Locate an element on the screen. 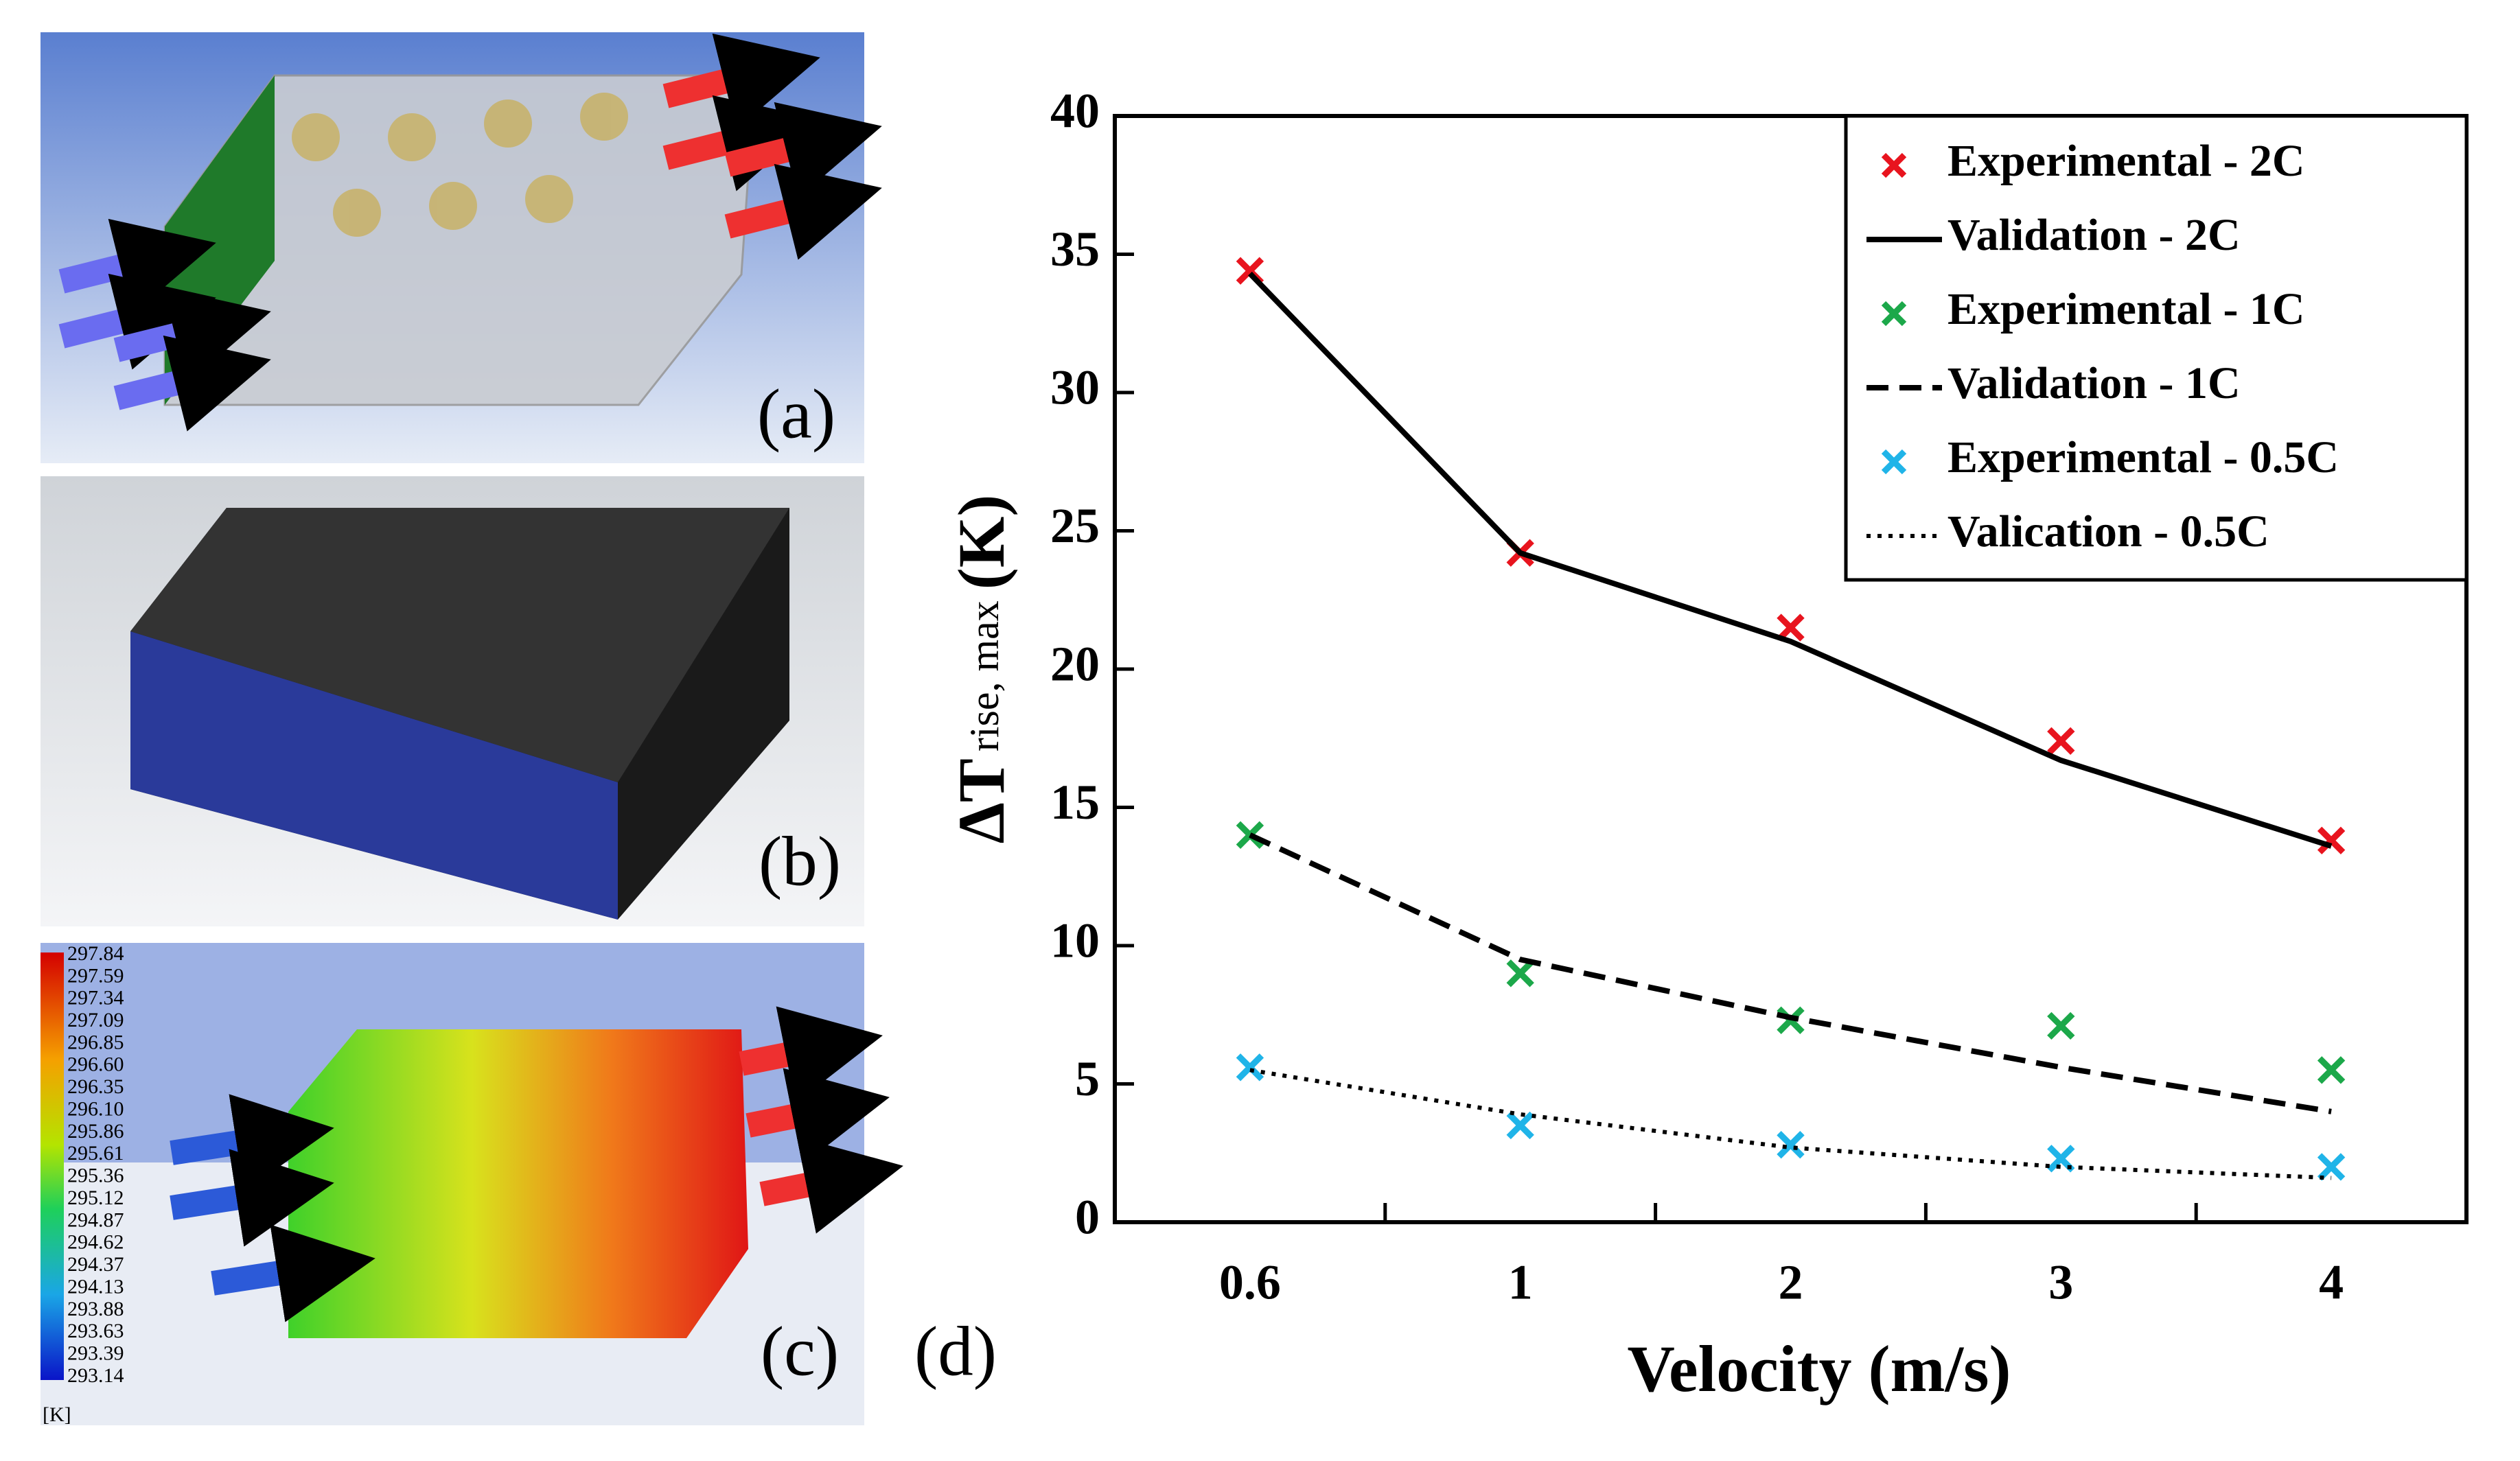  y-tick-label: 30 is located at coordinates (1075, 387).